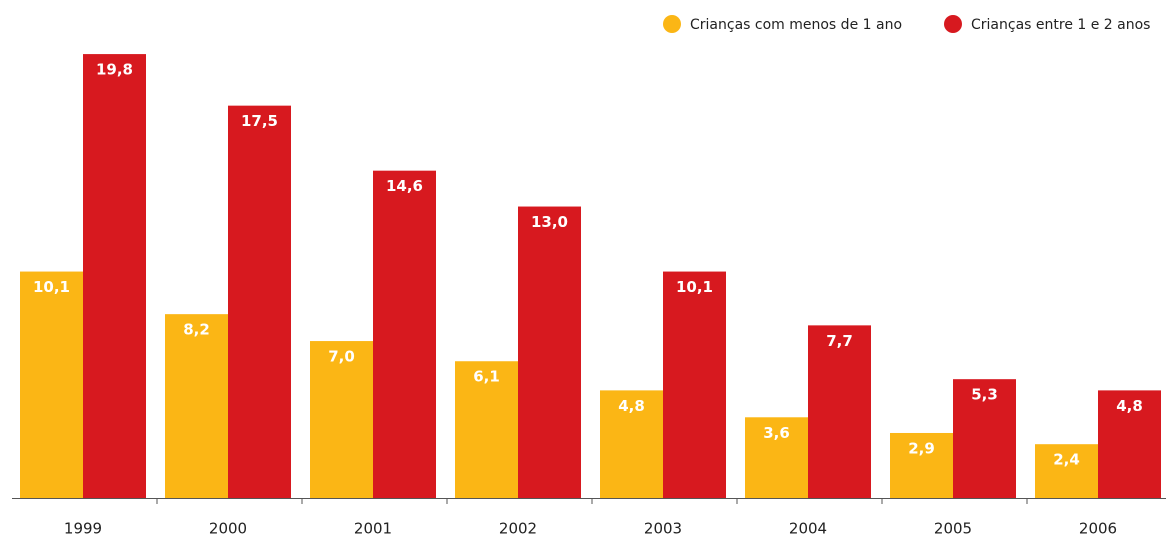 Image resolution: width=1166 pixels, height=536 pixels. Describe the element at coordinates (1060, 25) in the screenshot. I see `legend-label: Crianças entre 1 e 2 anos` at that location.